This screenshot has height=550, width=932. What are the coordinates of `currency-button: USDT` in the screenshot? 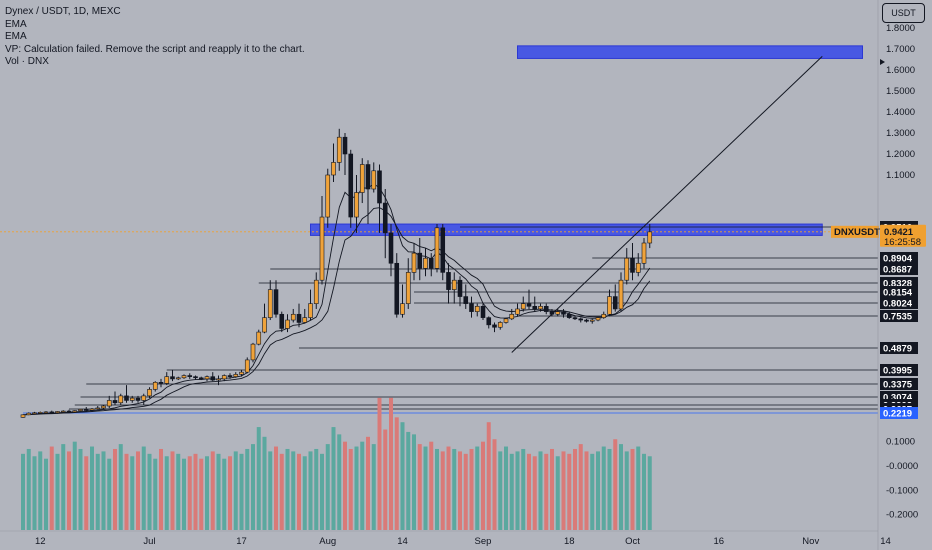 It's located at (903, 13).